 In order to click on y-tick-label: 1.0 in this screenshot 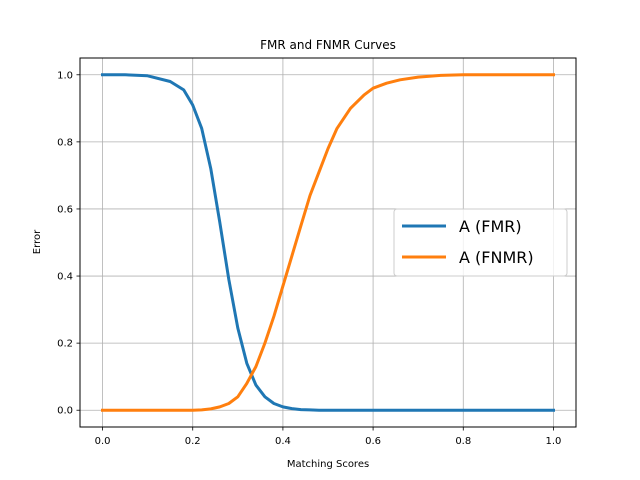, I will do `click(65, 75)`.